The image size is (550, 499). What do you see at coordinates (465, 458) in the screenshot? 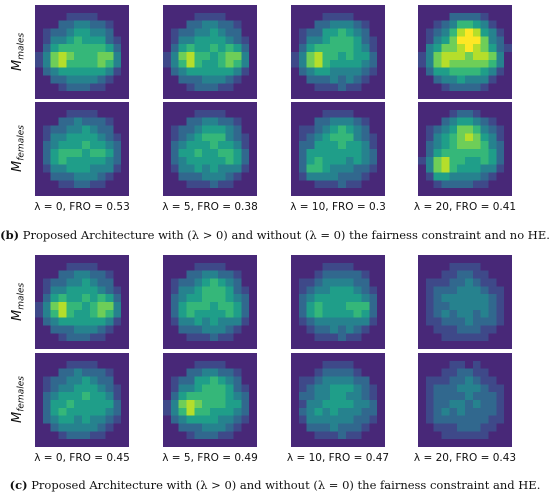
I see `col-label-c-3: λ = 20, FRO = 0.43` at bounding box center [465, 458].